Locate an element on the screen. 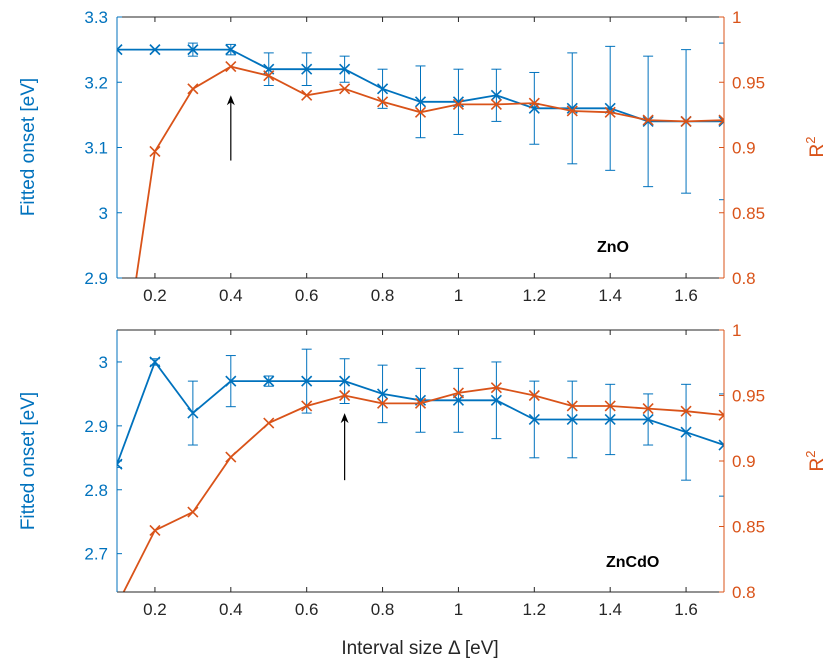 This screenshot has width=830, height=663. y-tick-label-left: 3.3 is located at coordinates (96, 17).